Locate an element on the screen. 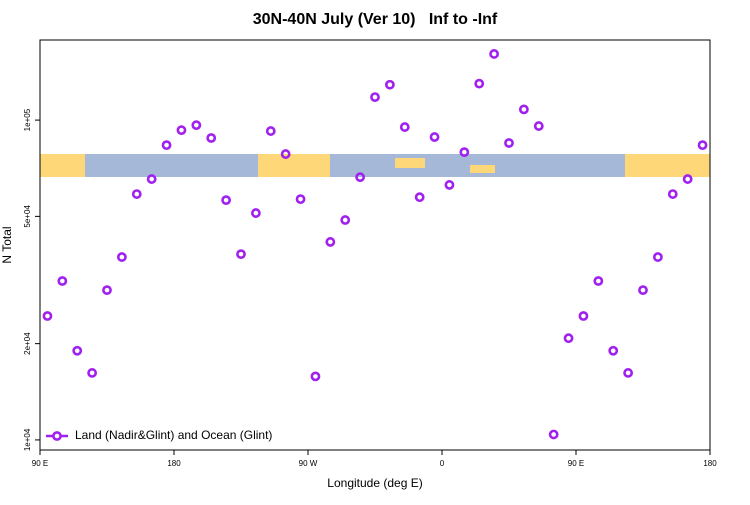 This screenshot has width=750, height=505. x-axis-label: Longitude (deg E) is located at coordinates (374, 483).